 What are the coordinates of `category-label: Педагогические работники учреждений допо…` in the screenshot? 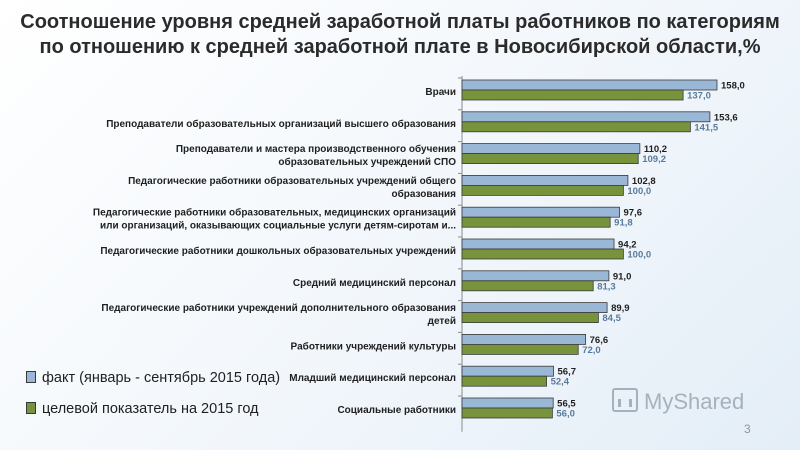 It's located at (278, 308).